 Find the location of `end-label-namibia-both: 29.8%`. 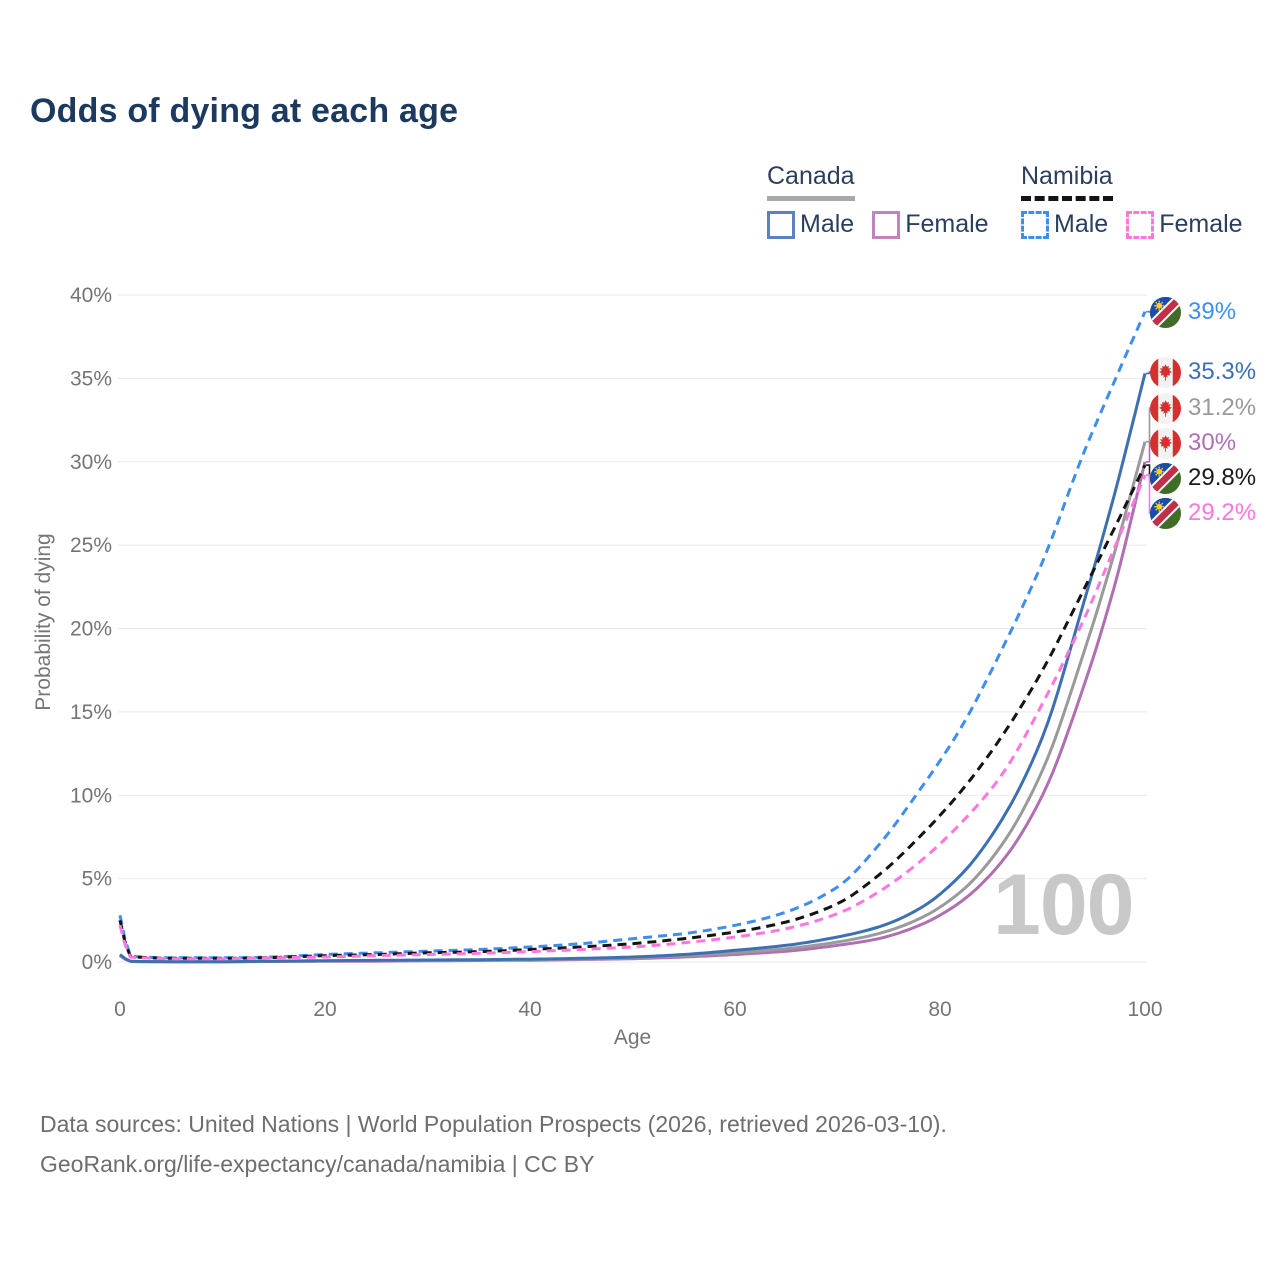

end-label-namibia-both: 29.8% is located at coordinates (1203, 478).